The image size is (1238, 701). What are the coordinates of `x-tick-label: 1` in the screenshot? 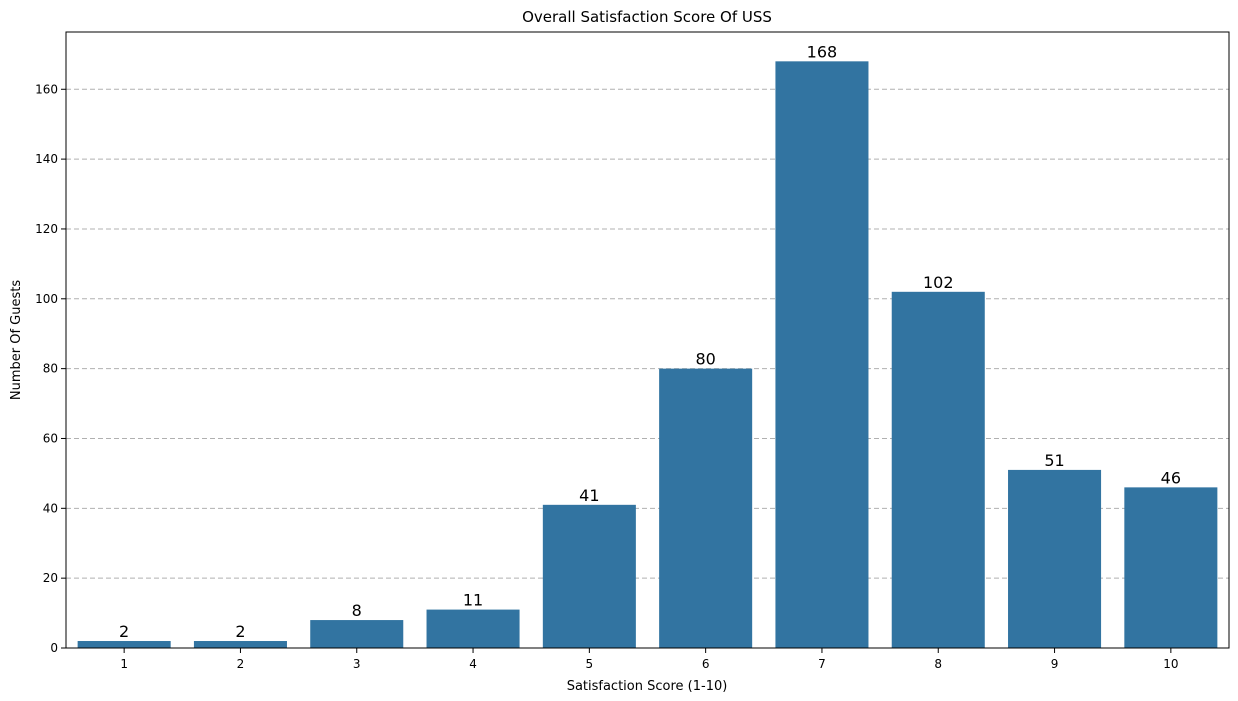 It's located at (124, 664).